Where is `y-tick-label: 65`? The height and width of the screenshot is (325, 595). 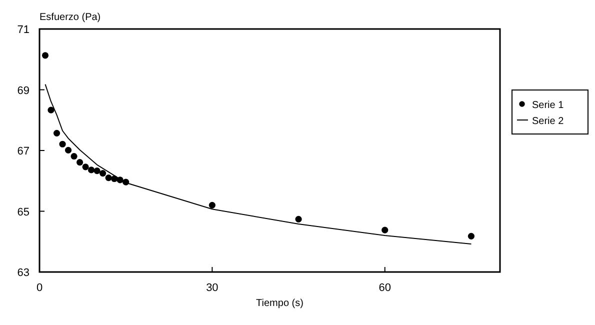 y-tick-label: 65 is located at coordinates (23, 212).